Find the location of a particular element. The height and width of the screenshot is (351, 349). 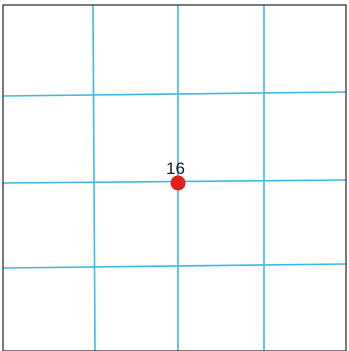

marked-point is located at coordinates (178, 183).